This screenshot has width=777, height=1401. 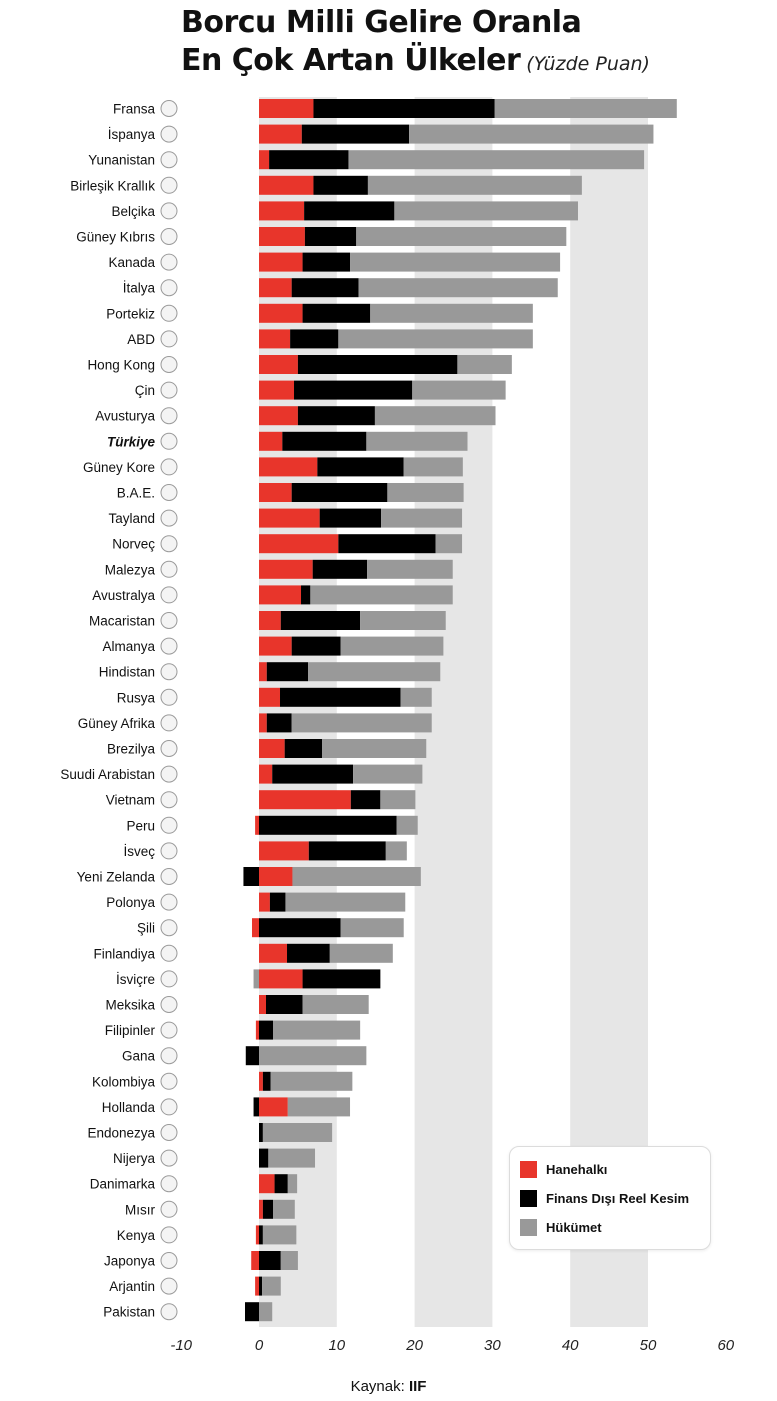 What do you see at coordinates (528, 1227) in the screenshot?
I see `legend-swatch-government` at bounding box center [528, 1227].